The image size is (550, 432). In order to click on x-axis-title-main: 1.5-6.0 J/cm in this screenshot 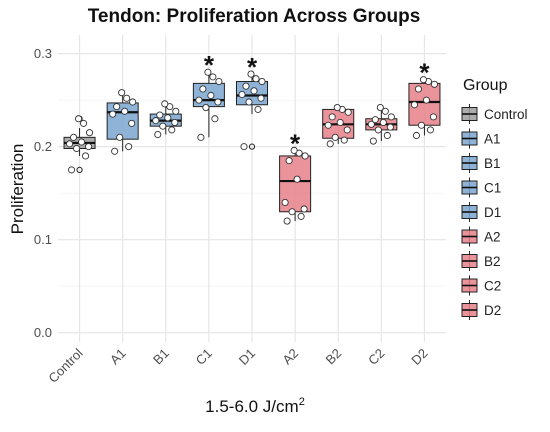, I will do `click(252, 406)`.